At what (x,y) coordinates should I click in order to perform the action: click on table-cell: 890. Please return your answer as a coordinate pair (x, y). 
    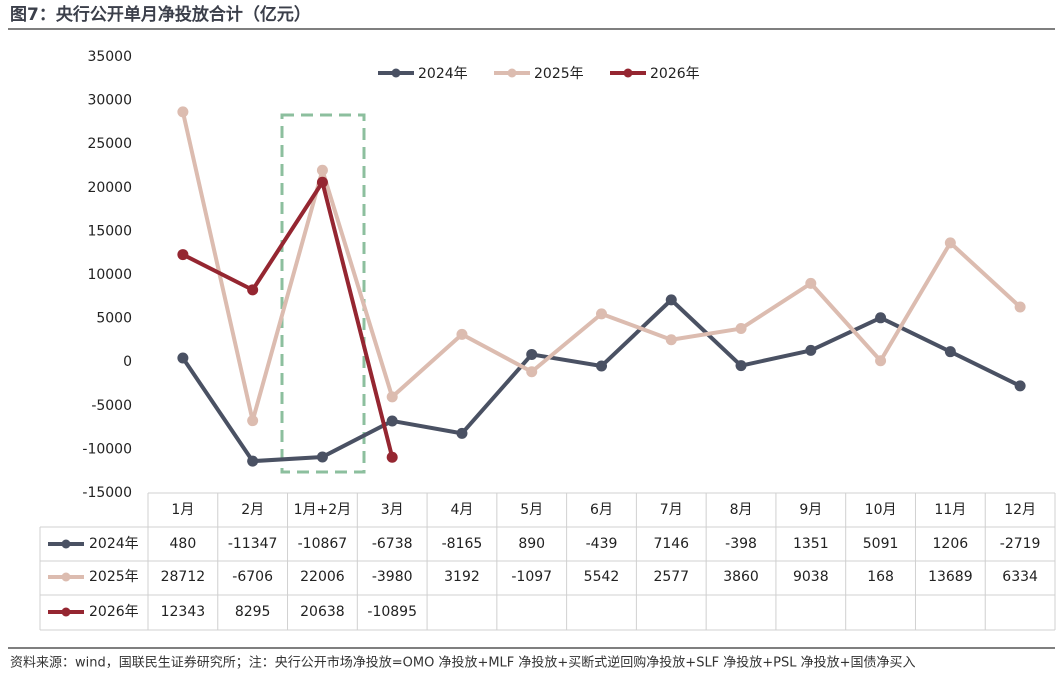
    Looking at the image, I should click on (531, 544).